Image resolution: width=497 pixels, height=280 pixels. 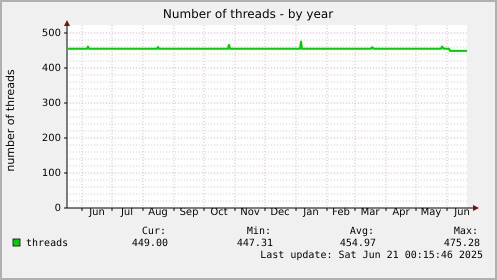 I want to click on x-tick-label: Mar, so click(x=370, y=212).